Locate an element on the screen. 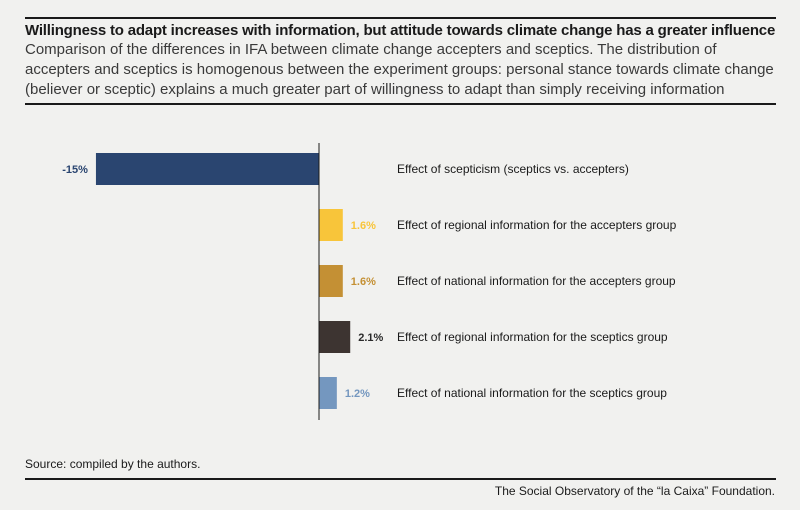 This screenshot has width=800, height=510. header-rule is located at coordinates (400, 104).